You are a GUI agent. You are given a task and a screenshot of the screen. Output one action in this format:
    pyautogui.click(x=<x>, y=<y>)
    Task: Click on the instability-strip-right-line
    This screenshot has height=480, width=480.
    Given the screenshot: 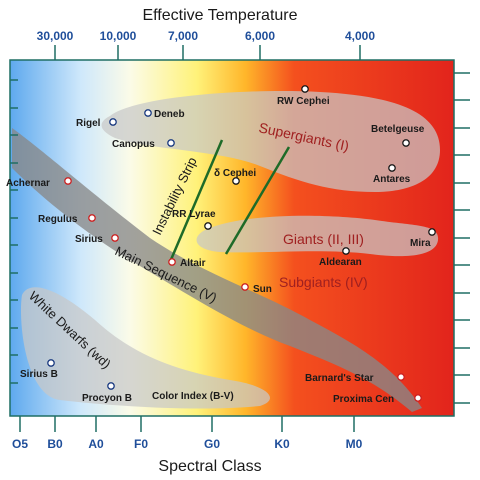 What is the action you would take?
    pyautogui.click(x=257, y=200)
    